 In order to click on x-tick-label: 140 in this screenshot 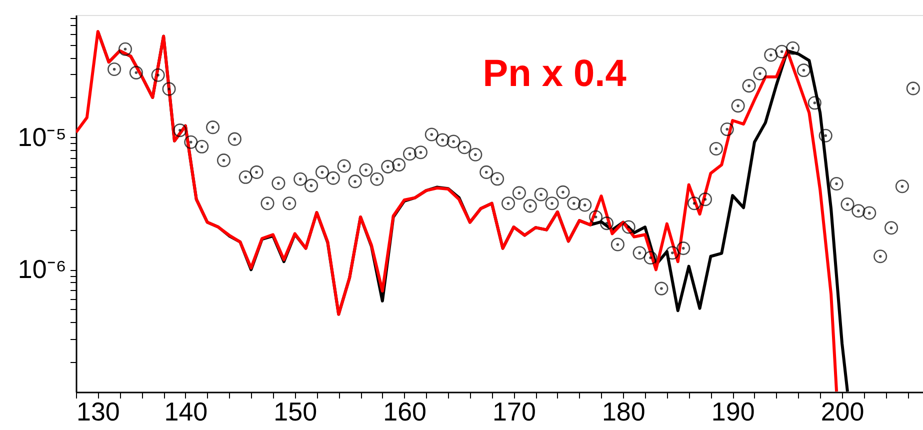, I will do `click(186, 411)`.